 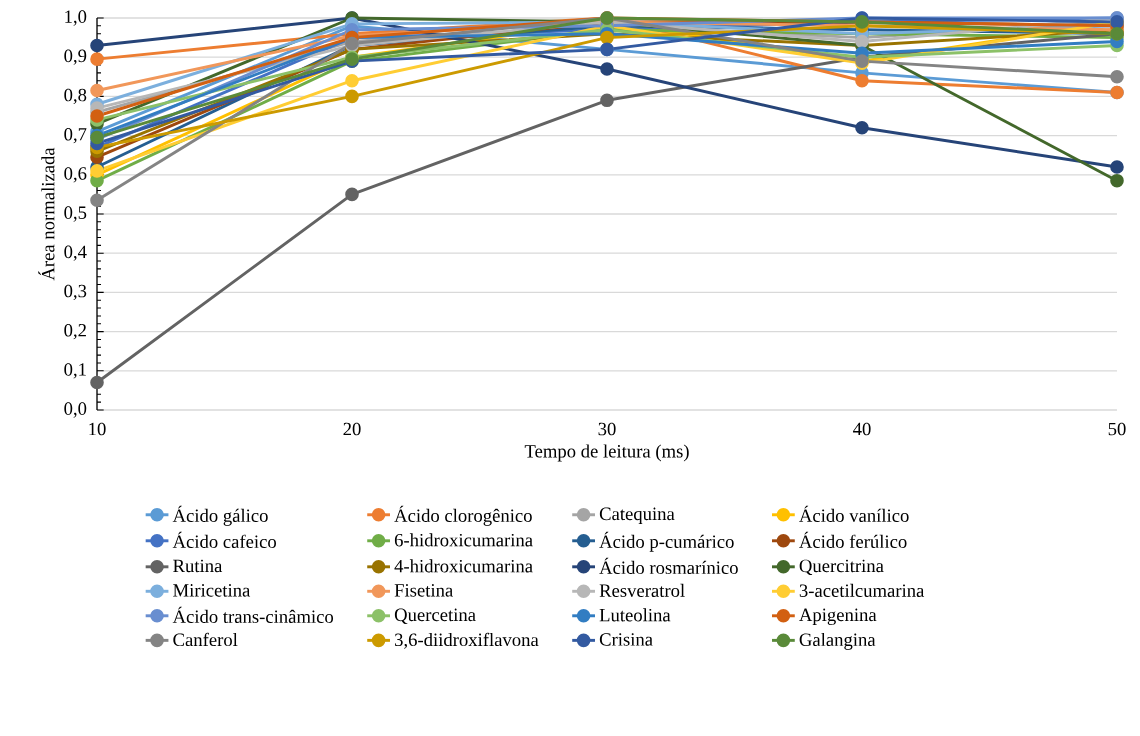 What do you see at coordinates (862, 429) in the screenshot?
I see `x-tick-label: 40` at bounding box center [862, 429].